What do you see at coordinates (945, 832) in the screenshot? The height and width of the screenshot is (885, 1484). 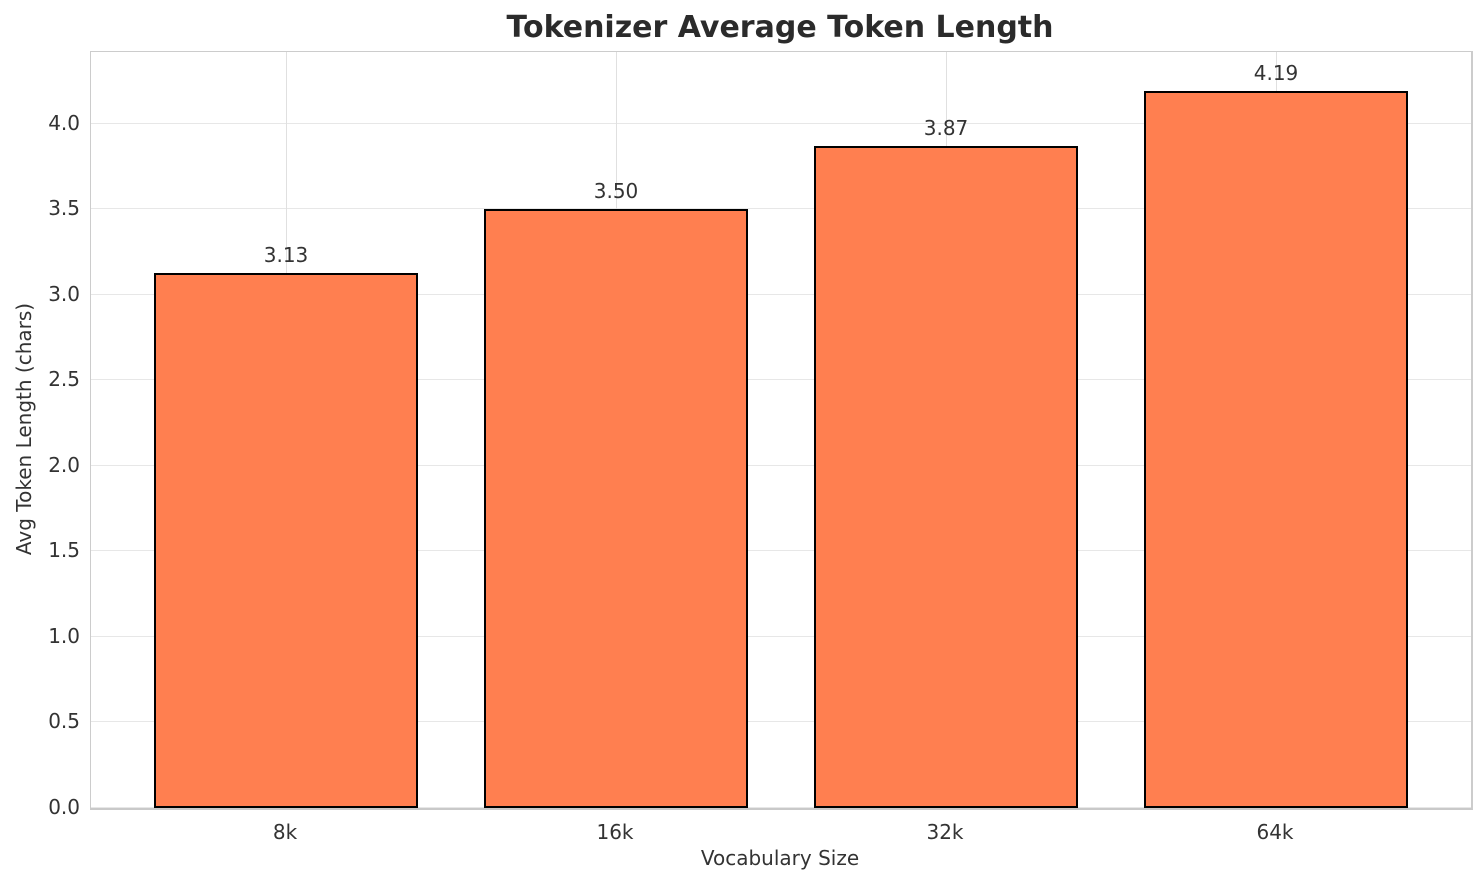 I see `x-tick-label-32k: 32k` at bounding box center [945, 832].